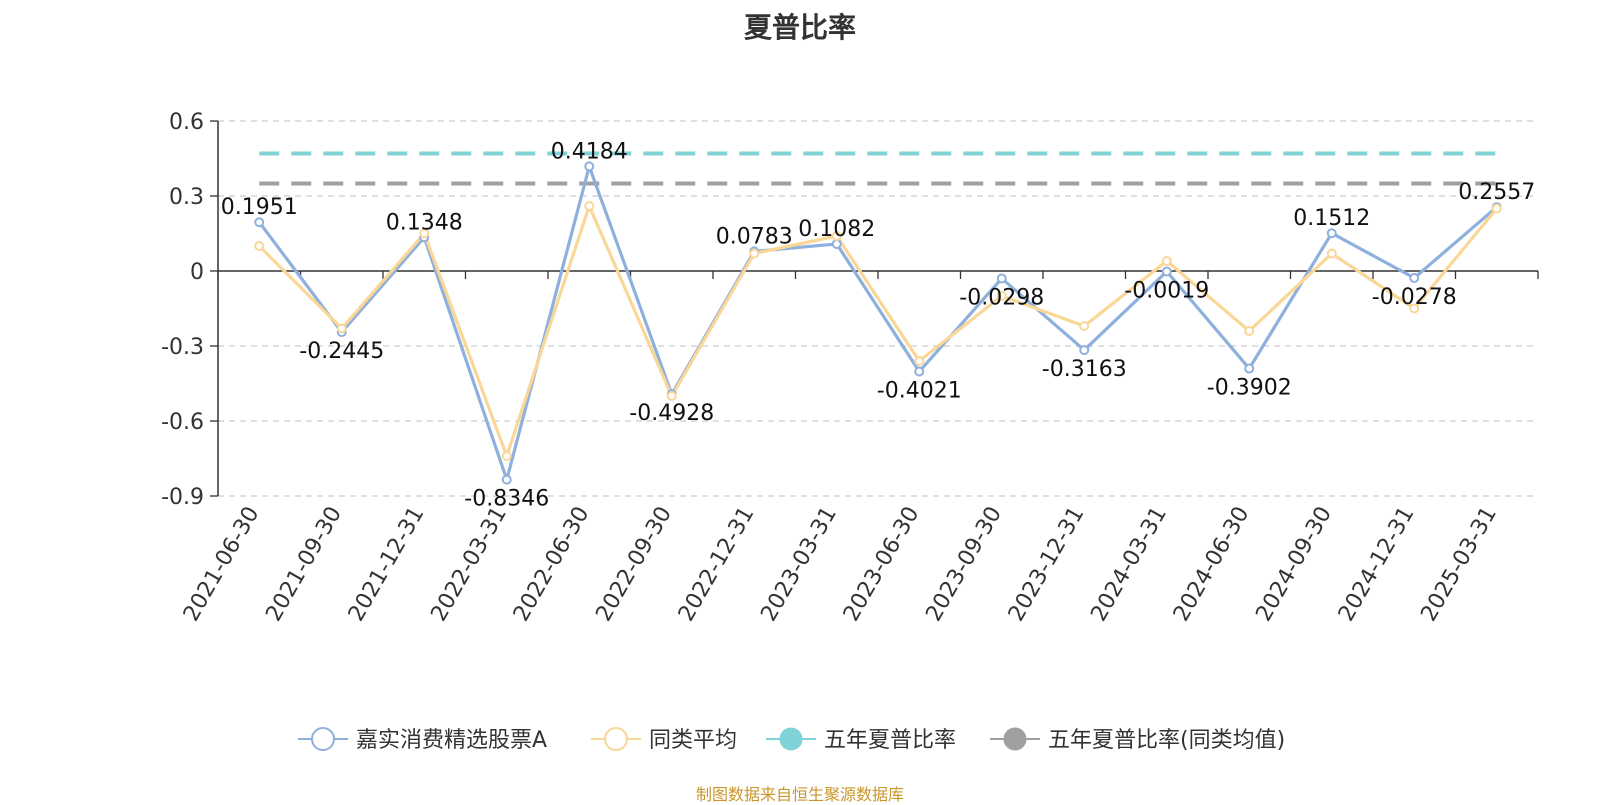 The height and width of the screenshot is (805, 1600). What do you see at coordinates (1166, 740) in the screenshot?
I see `legend-label: 五年夏普比率(同类均值)` at bounding box center [1166, 740].